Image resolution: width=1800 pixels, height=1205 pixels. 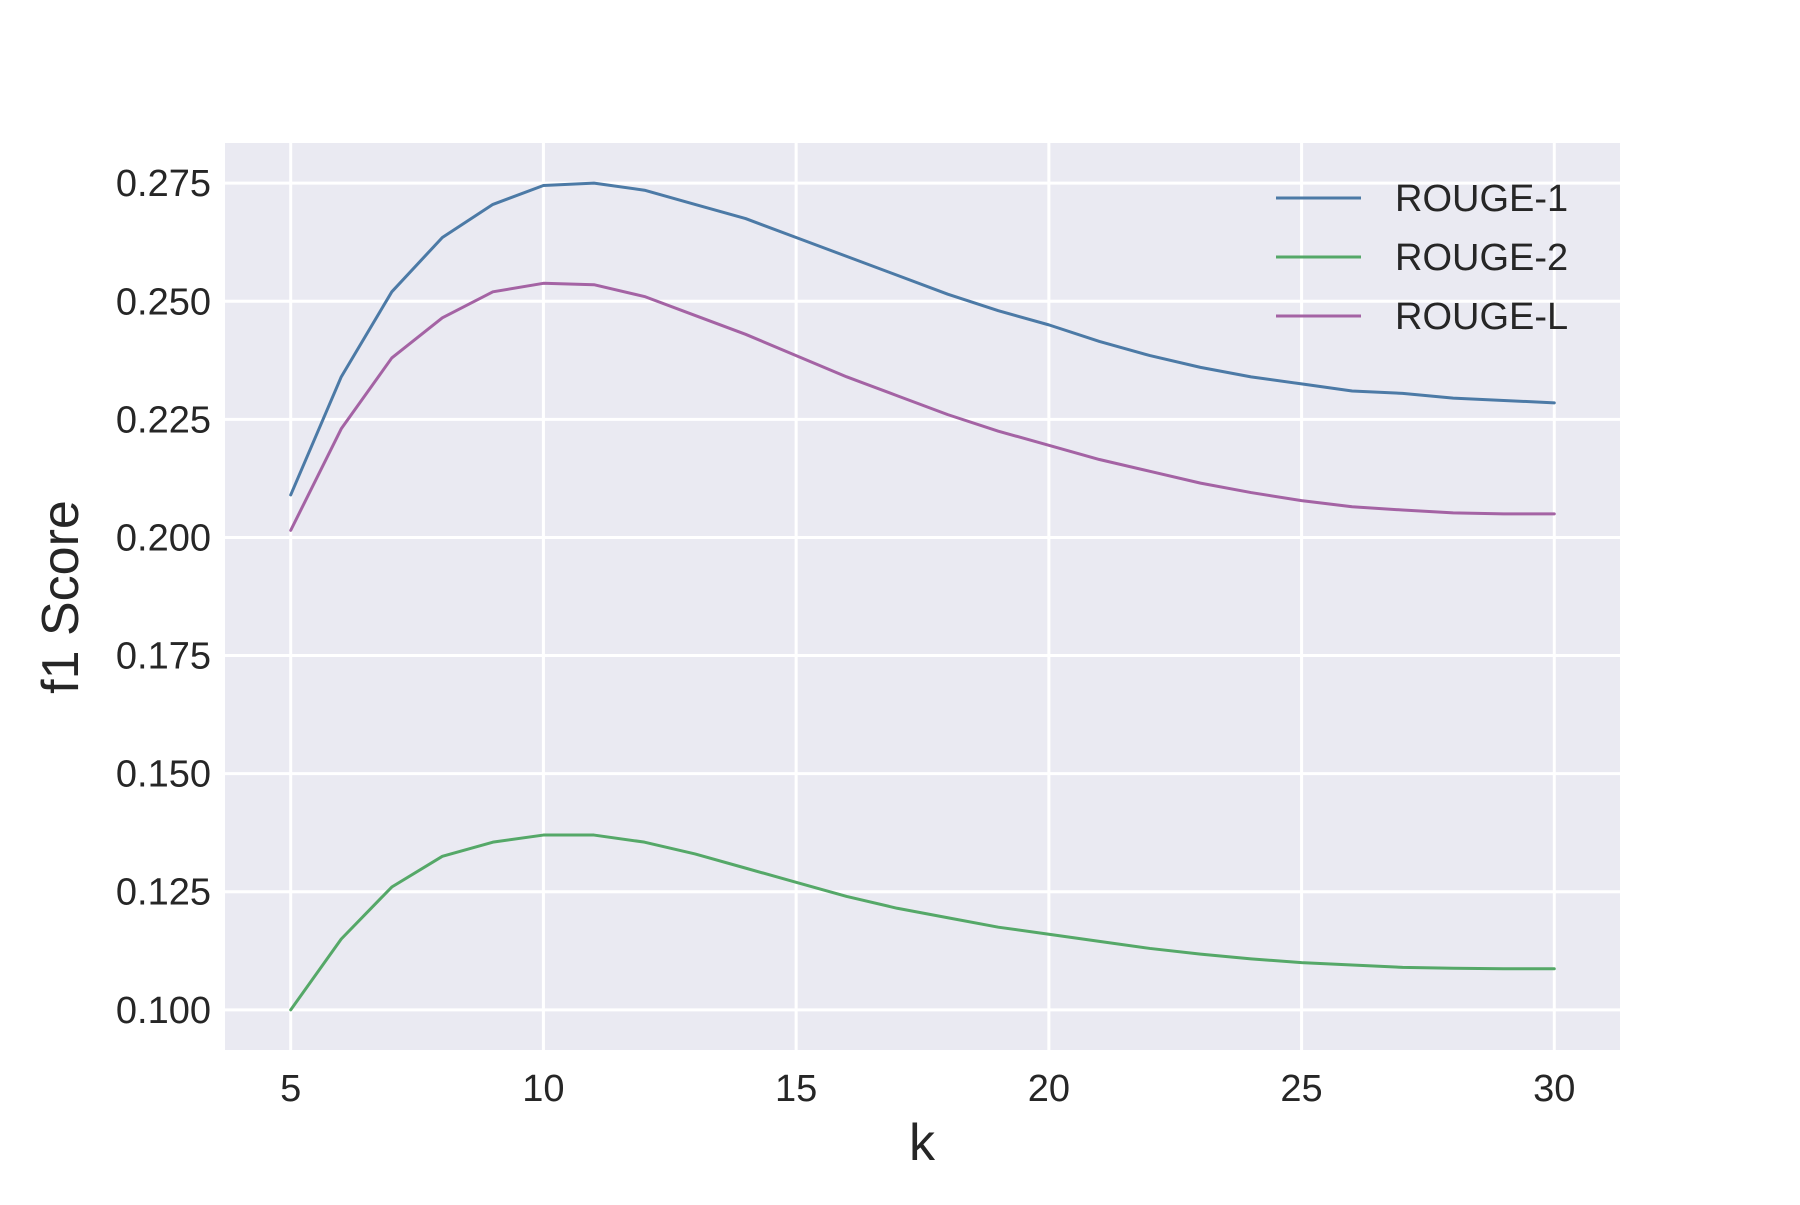 What do you see at coordinates (163, 184) in the screenshot?
I see `y-tick-label: 0.275` at bounding box center [163, 184].